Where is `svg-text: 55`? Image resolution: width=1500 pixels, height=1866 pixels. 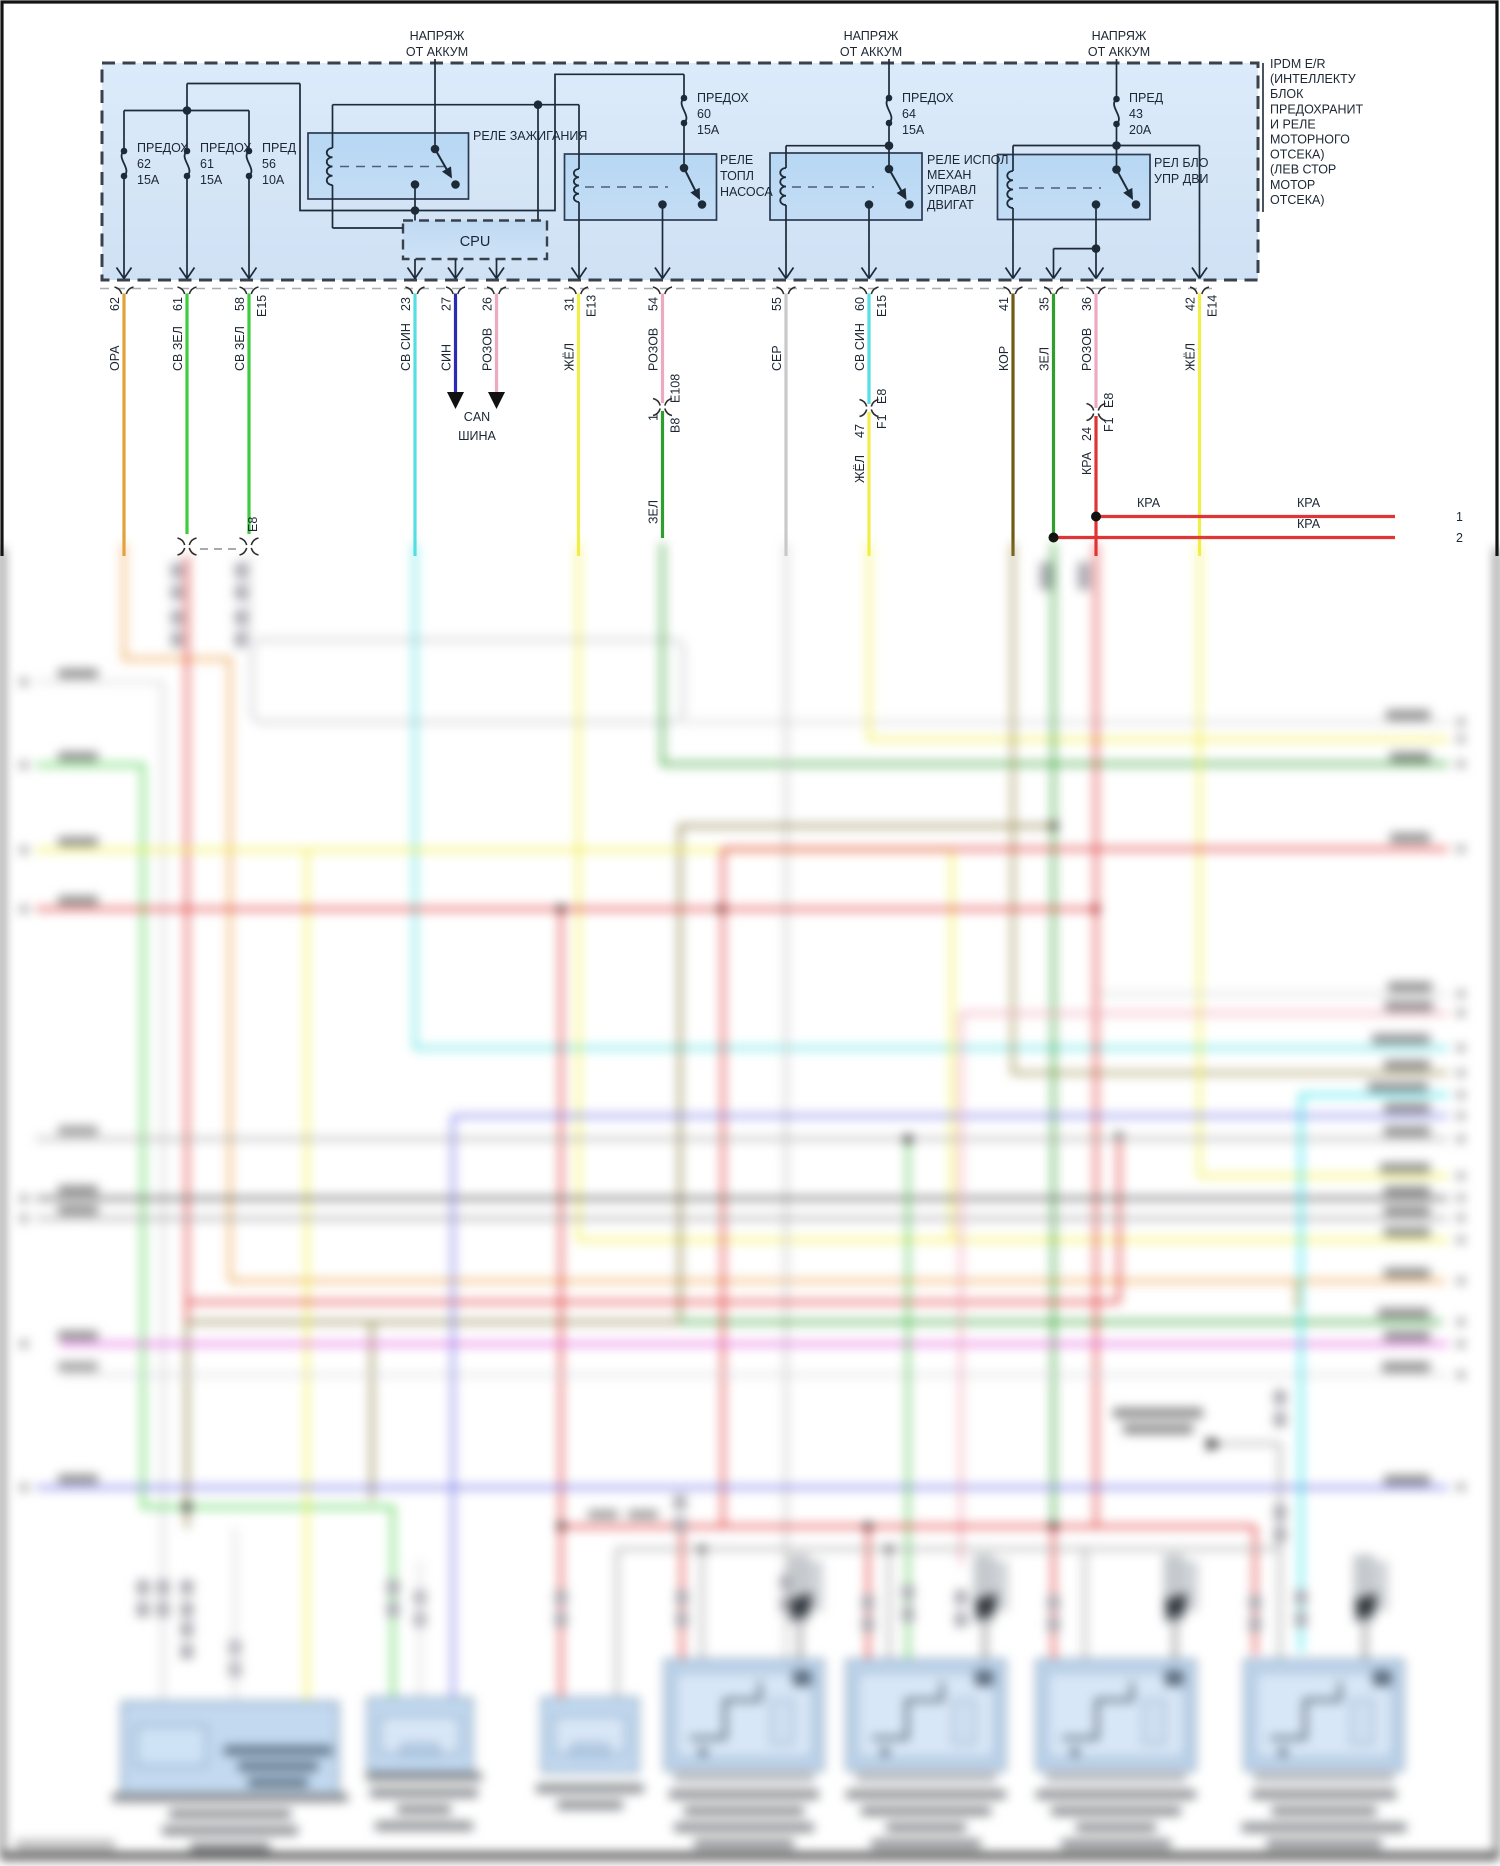 svg-text: 55 is located at coordinates (777, 304).